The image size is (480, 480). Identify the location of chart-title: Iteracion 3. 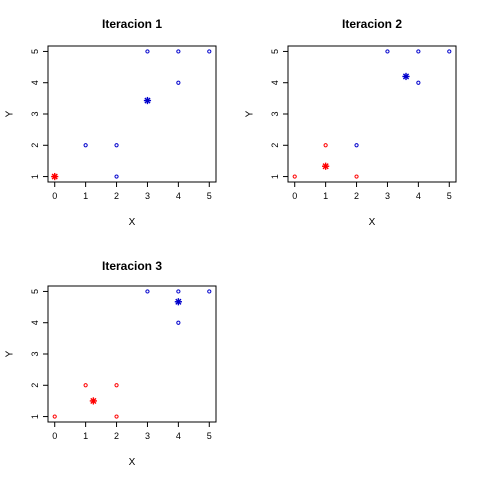
(132, 266).